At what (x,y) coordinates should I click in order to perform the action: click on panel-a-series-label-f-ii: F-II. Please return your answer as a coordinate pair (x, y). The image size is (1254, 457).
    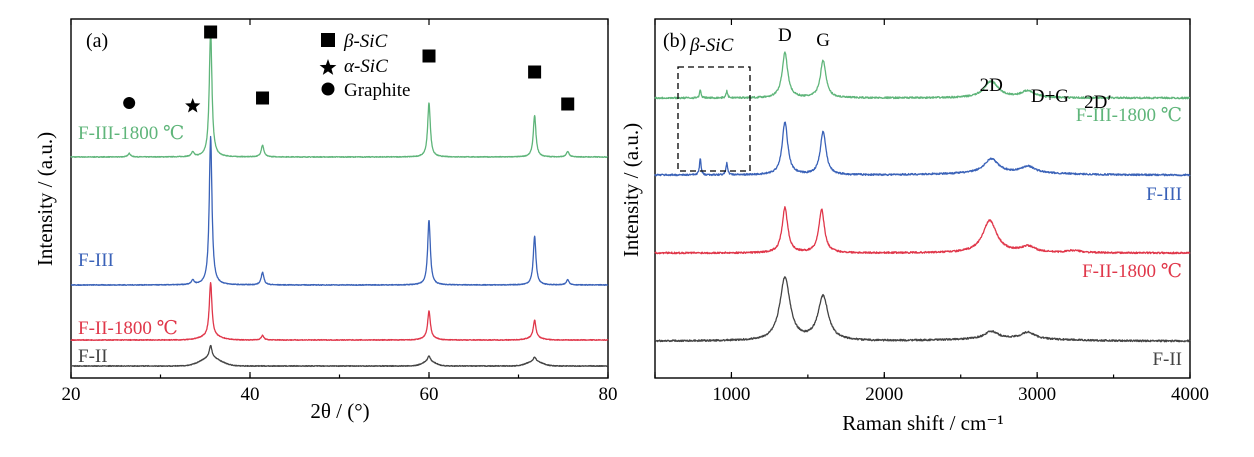
    Looking at the image, I should click on (93, 356).